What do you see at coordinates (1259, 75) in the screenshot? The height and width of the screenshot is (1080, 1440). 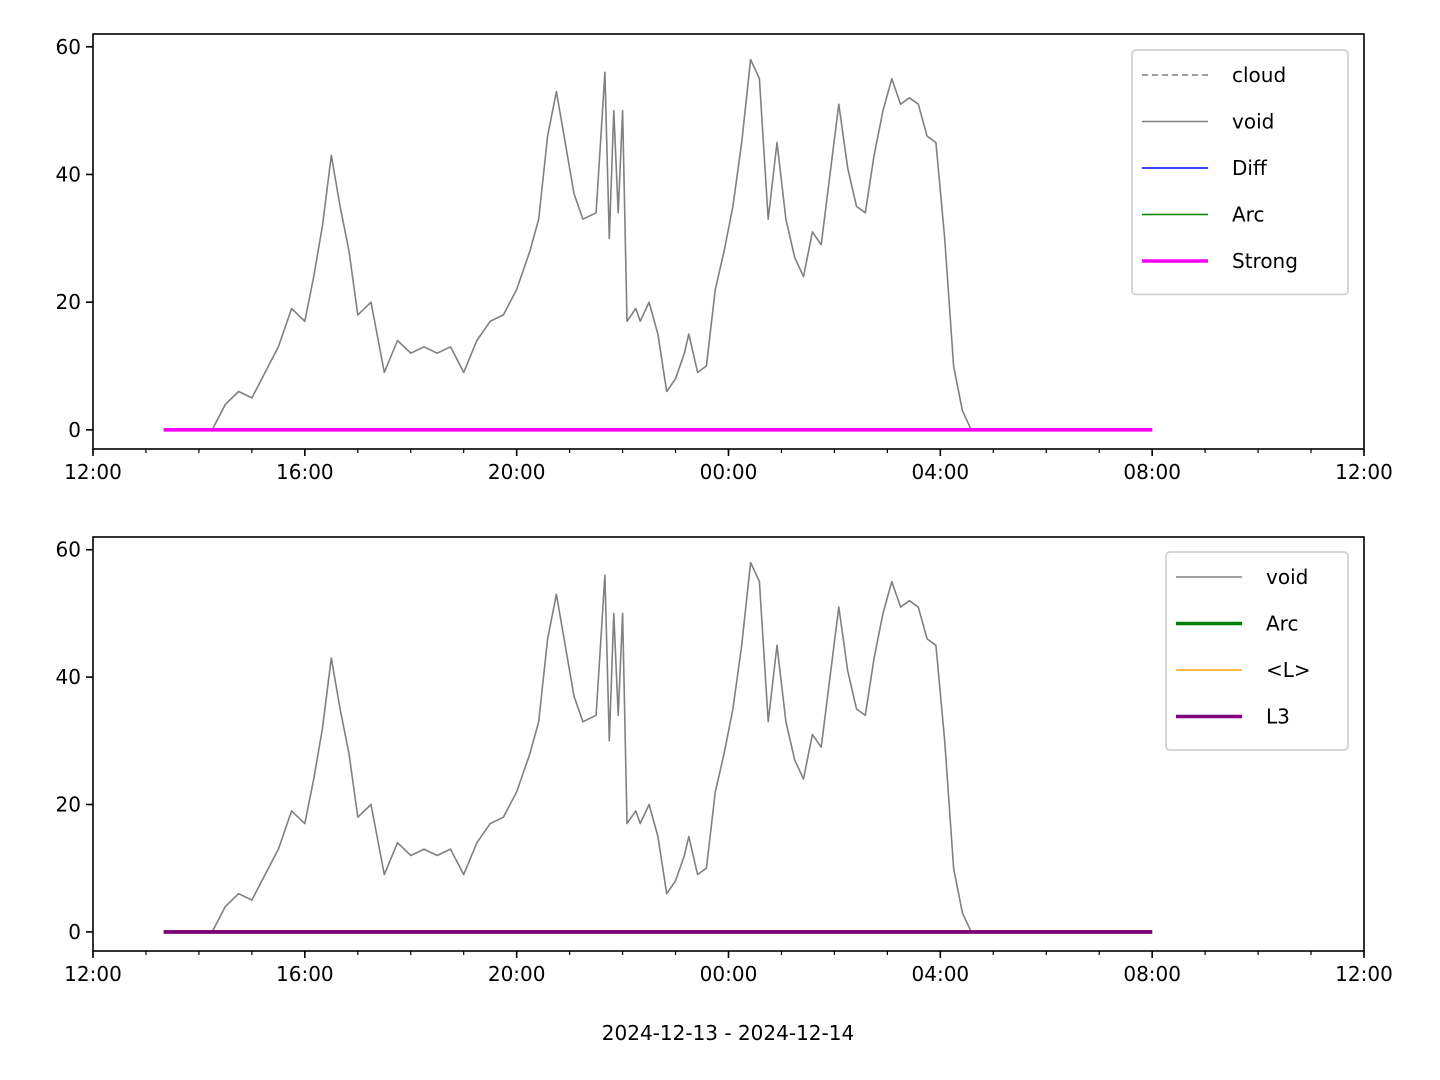 I see `legend-label: cloud` at bounding box center [1259, 75].